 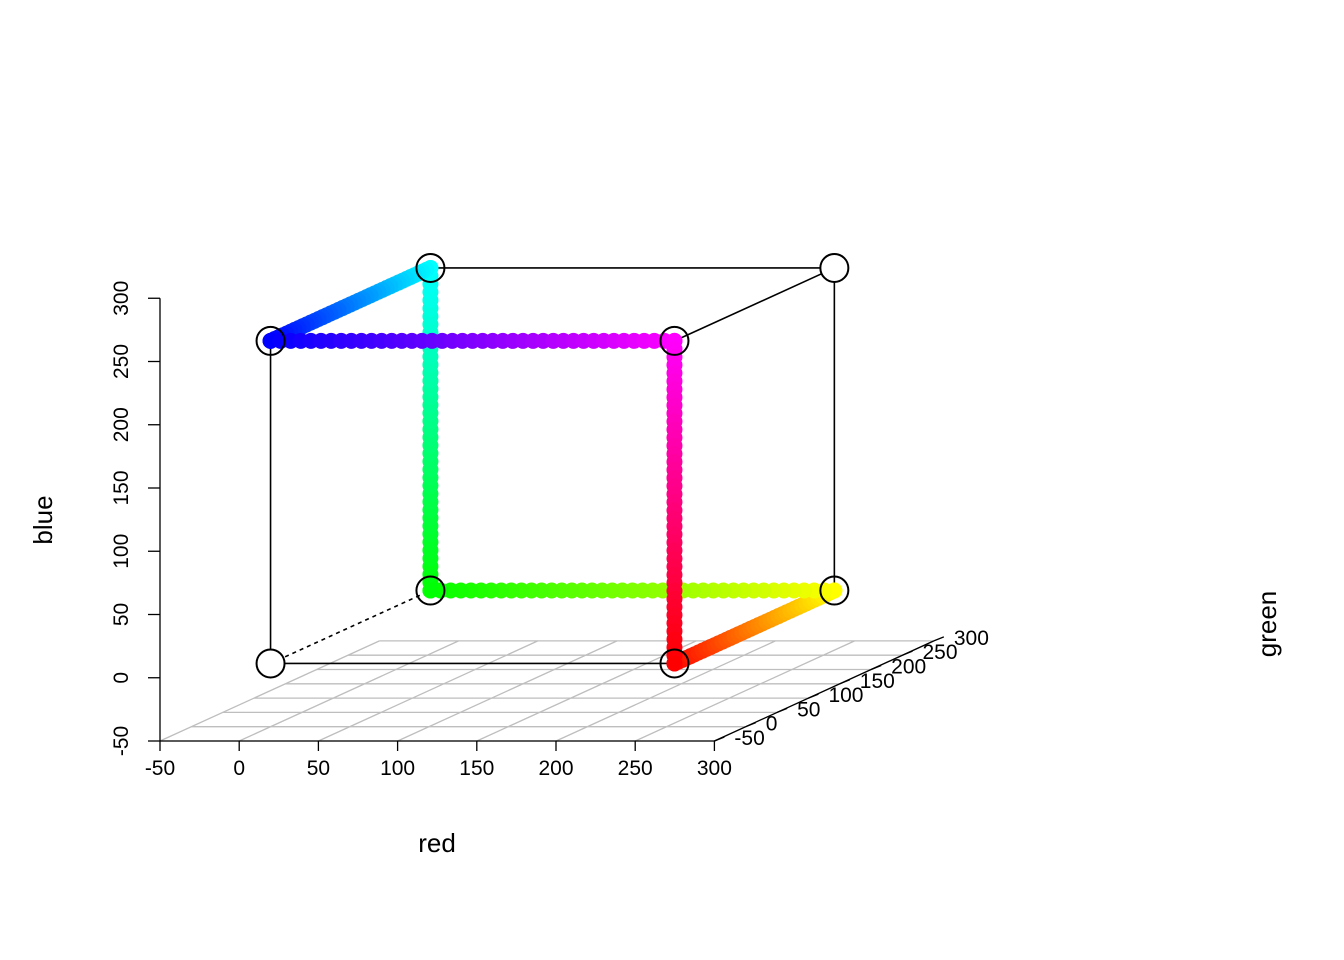 I want to click on data-point, so click(x=674, y=663).